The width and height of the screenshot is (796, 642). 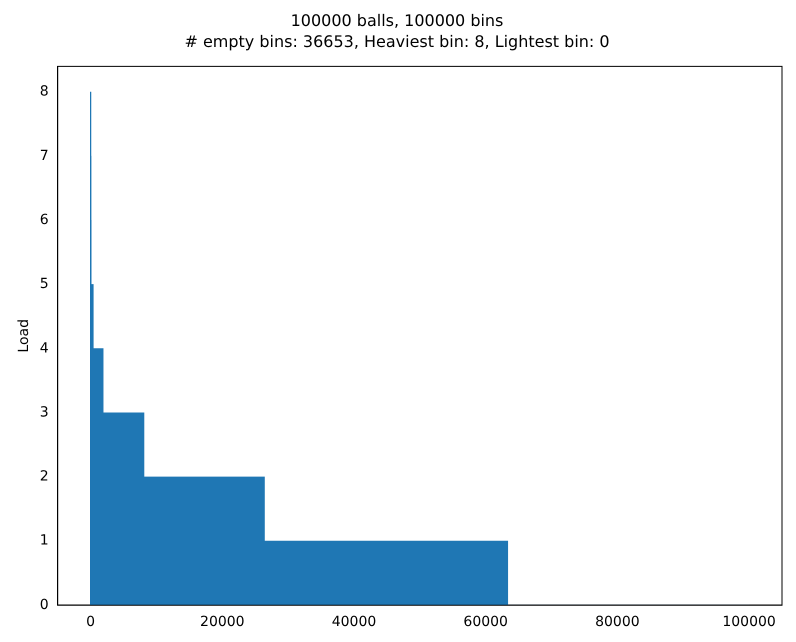 What do you see at coordinates (44, 348) in the screenshot?
I see `y-tick-label: 4` at bounding box center [44, 348].